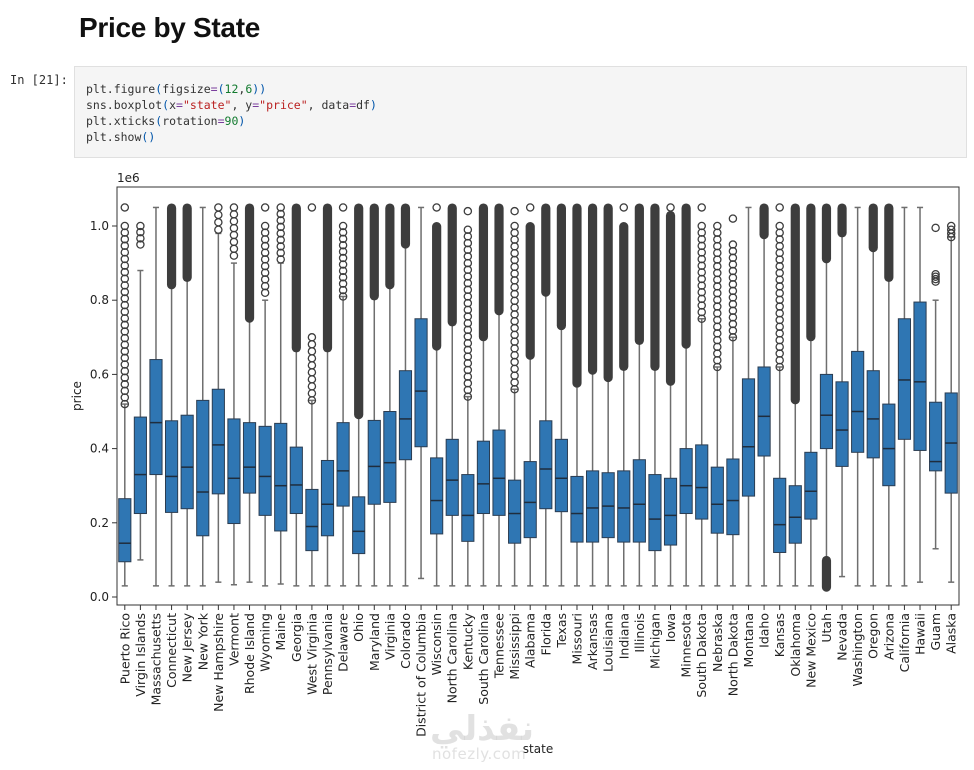 This screenshot has width=974, height=770. I want to click on x-tick-label: Texas, so click(561, 631).